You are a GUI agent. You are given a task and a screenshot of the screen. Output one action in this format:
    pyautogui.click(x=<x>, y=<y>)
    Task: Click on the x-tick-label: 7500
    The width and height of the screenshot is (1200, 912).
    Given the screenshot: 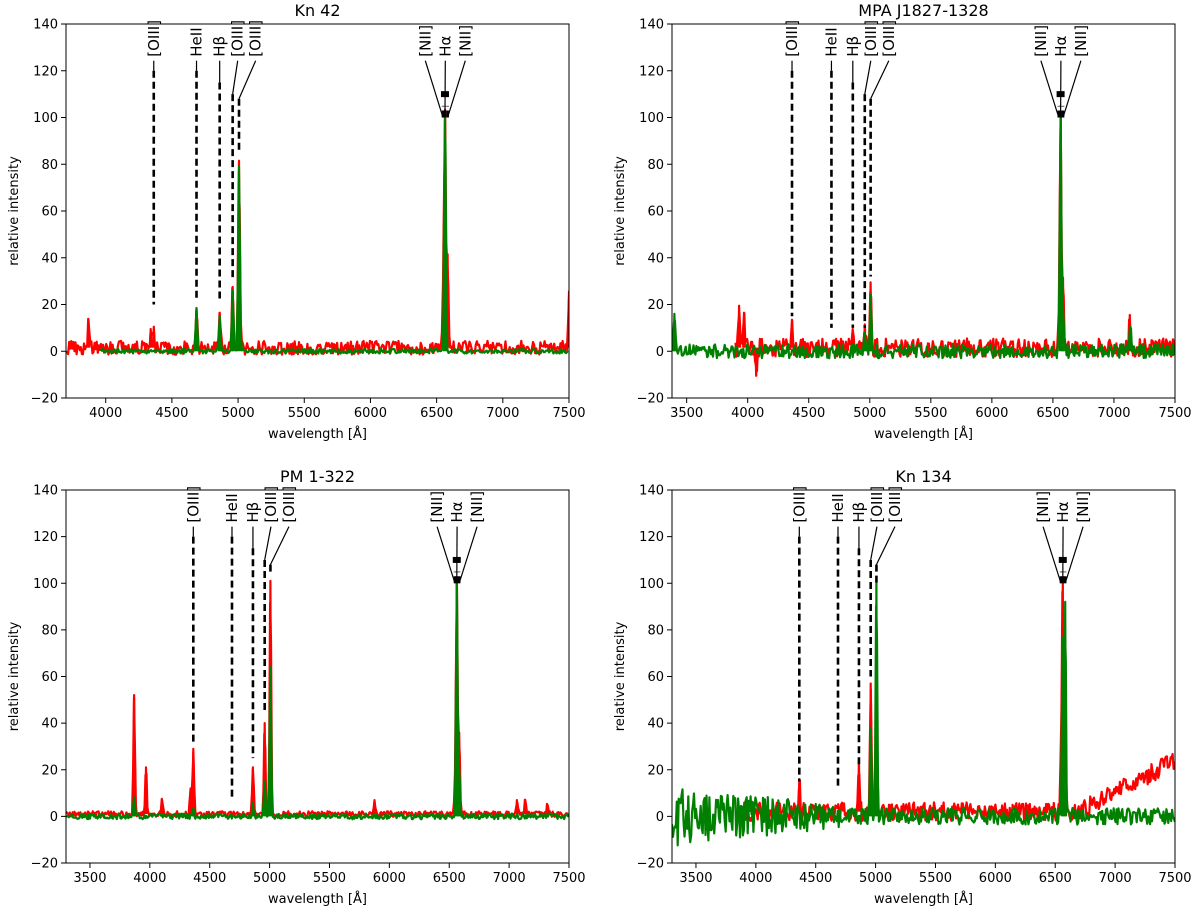 What is the action you would take?
    pyautogui.click(x=568, y=878)
    